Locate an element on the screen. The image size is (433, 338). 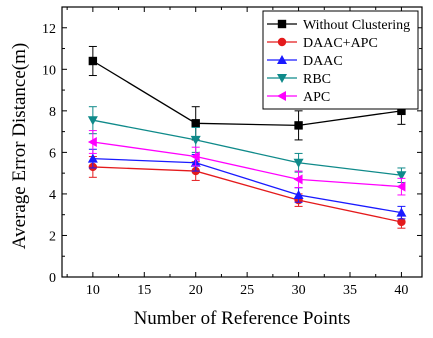
legend-label: APC is located at coordinates (316, 97).